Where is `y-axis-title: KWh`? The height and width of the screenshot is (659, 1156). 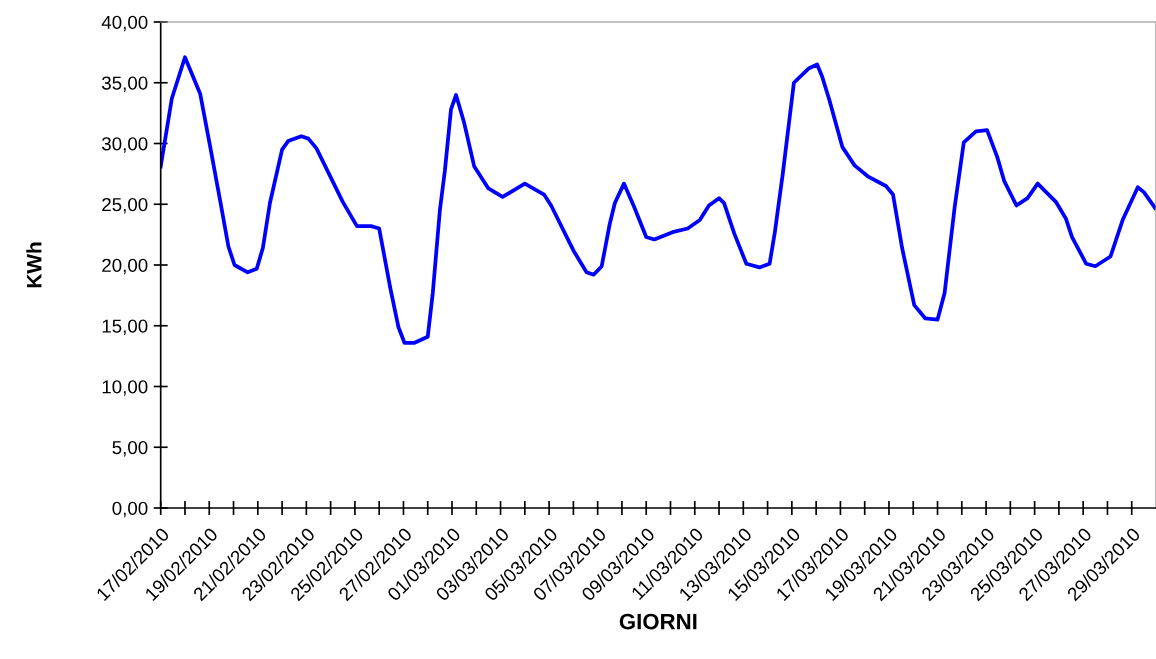 y-axis-title: KWh is located at coordinates (34, 265).